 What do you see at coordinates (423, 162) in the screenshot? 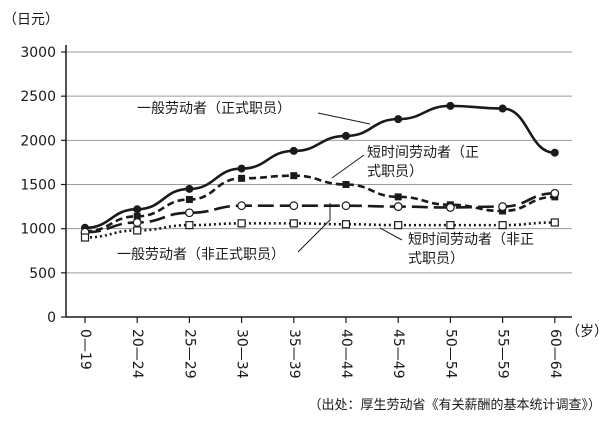
I see `annotation-parttime_regular: 短时间劳动者（正式职员）` at bounding box center [423, 162].